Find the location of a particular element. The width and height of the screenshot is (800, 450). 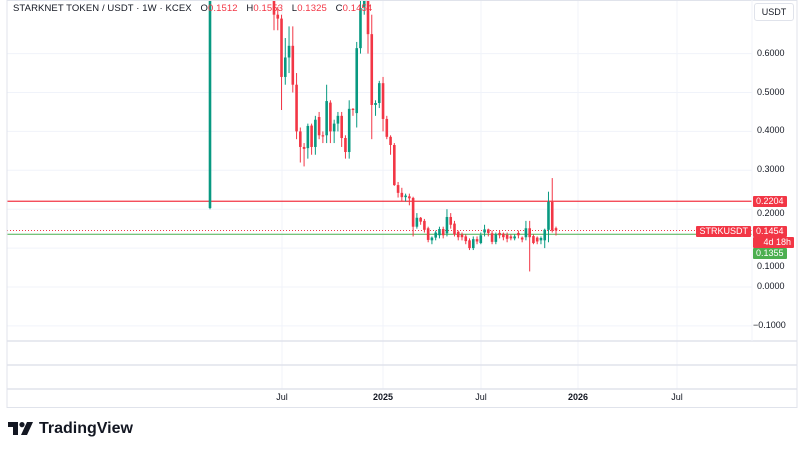

price-axis-label: 0.2000 is located at coordinates (771, 213).